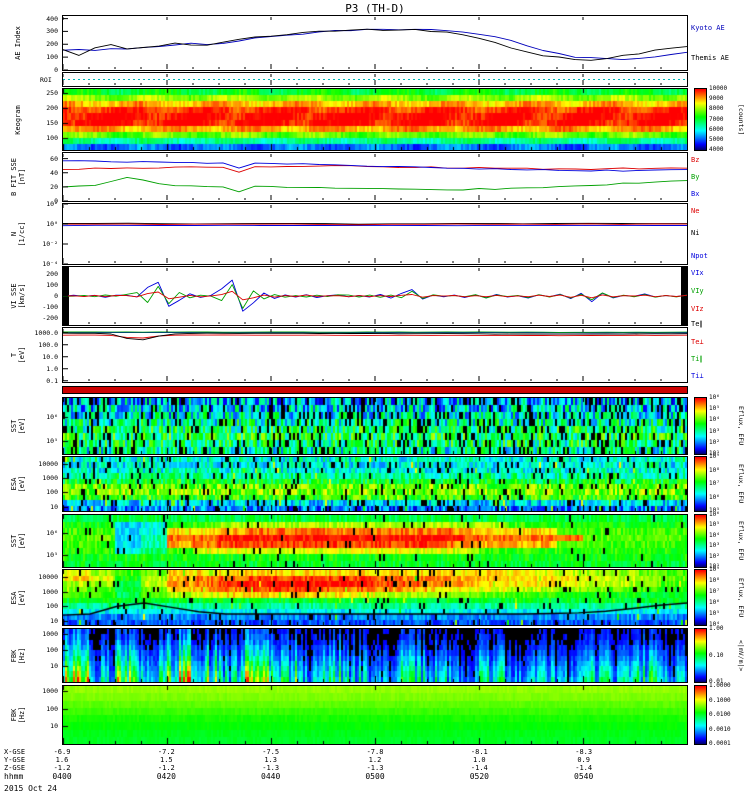 The image size is (750, 800). I want to click on axis-row-value: 1.3, so click(270, 760).